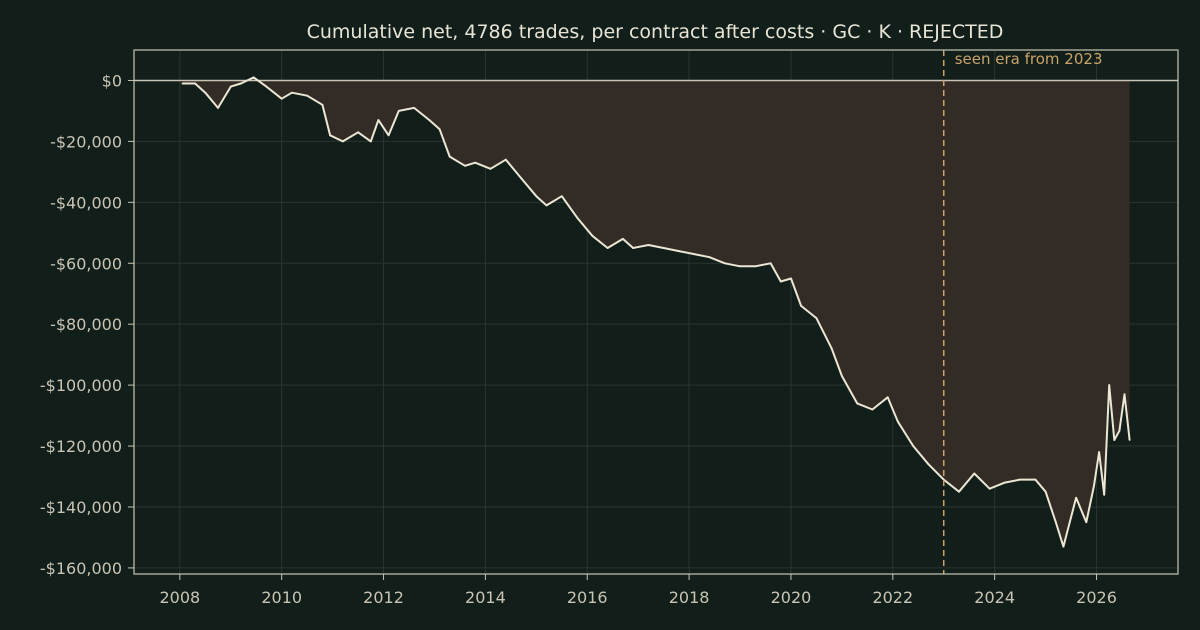  Describe the element at coordinates (81, 568) in the screenshot. I see `y-tick-label: -$160,000` at that location.